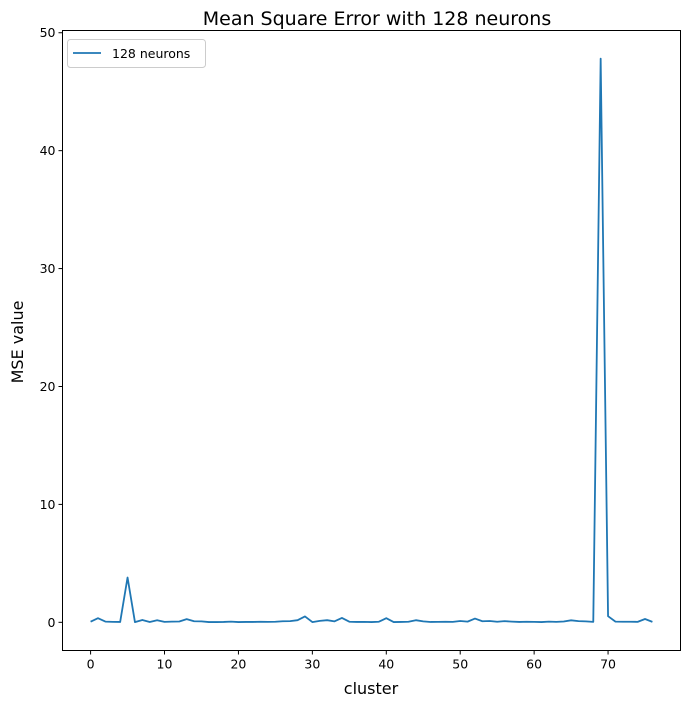 This screenshot has height=707, width=690. What do you see at coordinates (608, 664) in the screenshot?
I see `x-tick-label: 70` at bounding box center [608, 664].